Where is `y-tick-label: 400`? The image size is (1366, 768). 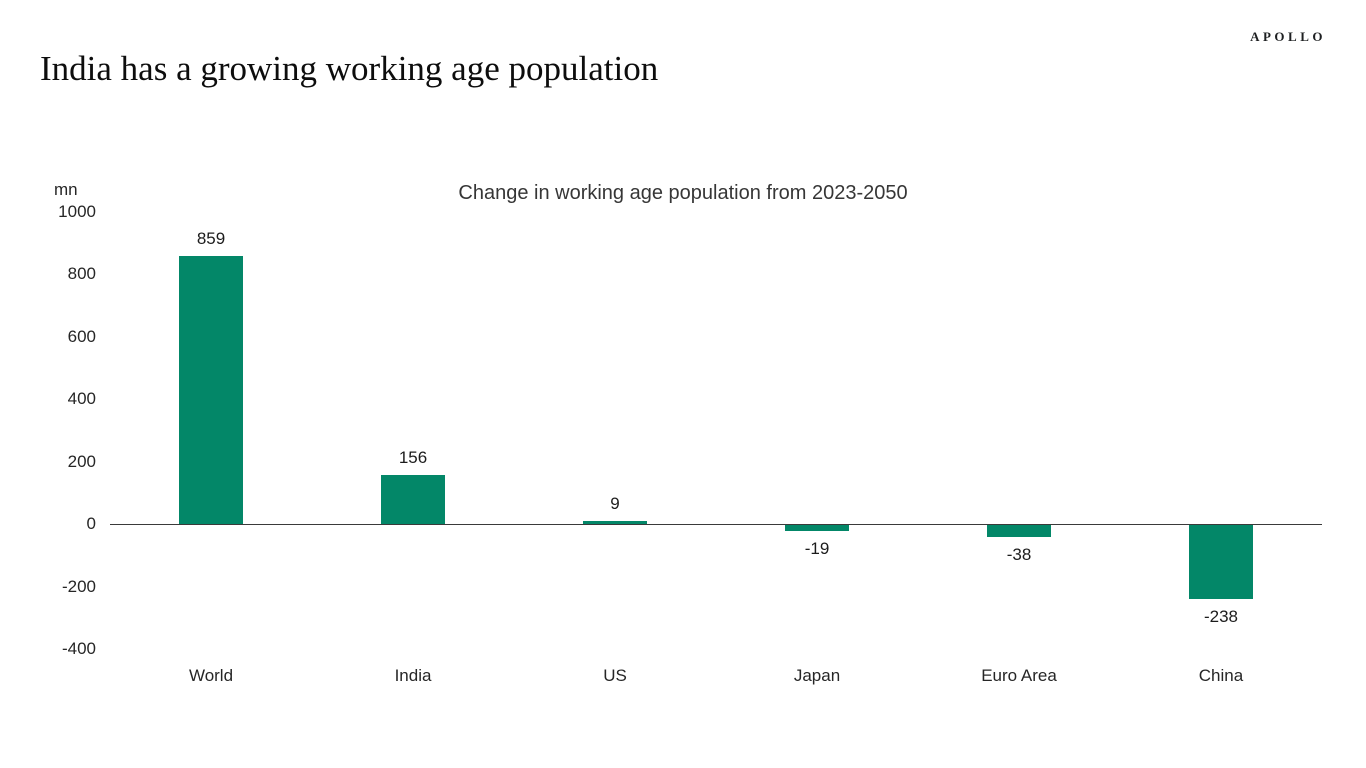 y-tick-label: 400 is located at coordinates (81, 399).